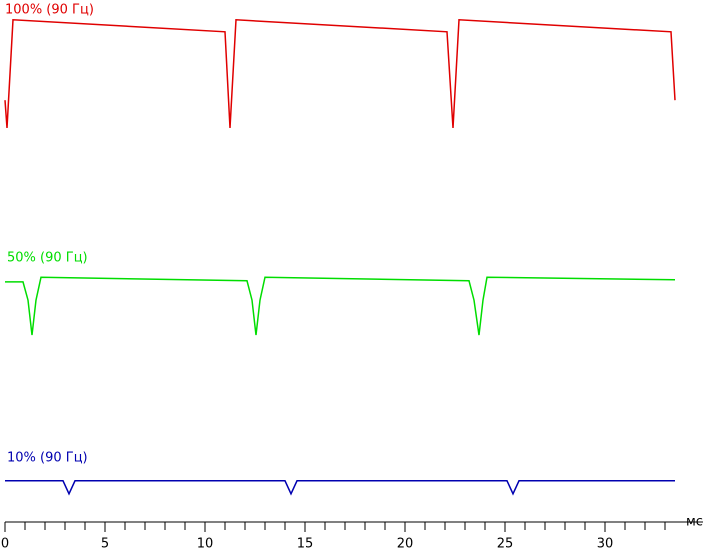 This screenshot has width=703, height=550. I want to click on x-tick-label: 30, so click(605, 543).